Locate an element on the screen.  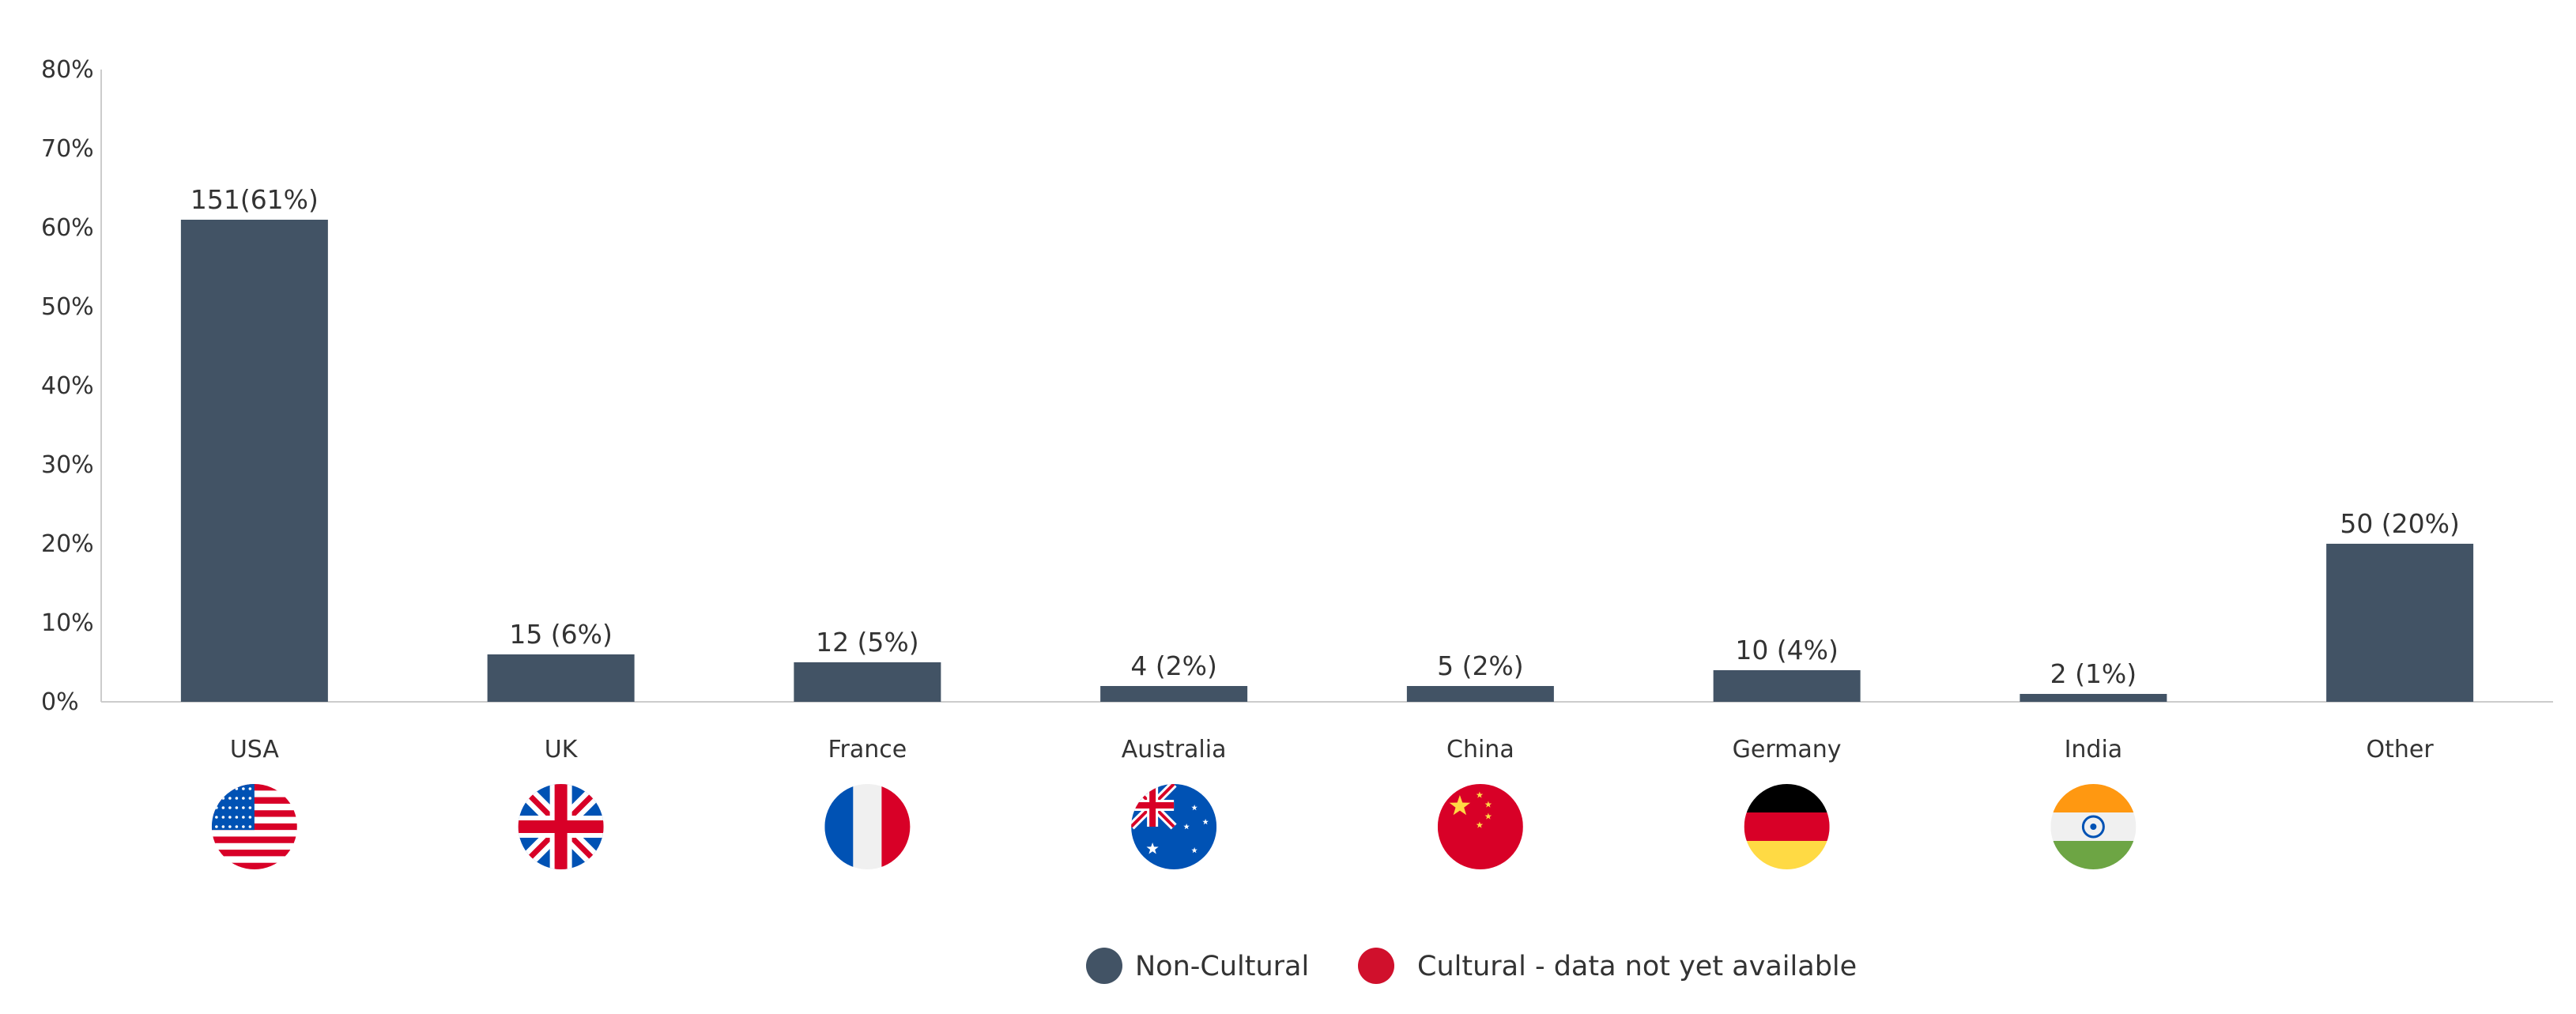
data-label: 50 (20%) is located at coordinates (2400, 523).